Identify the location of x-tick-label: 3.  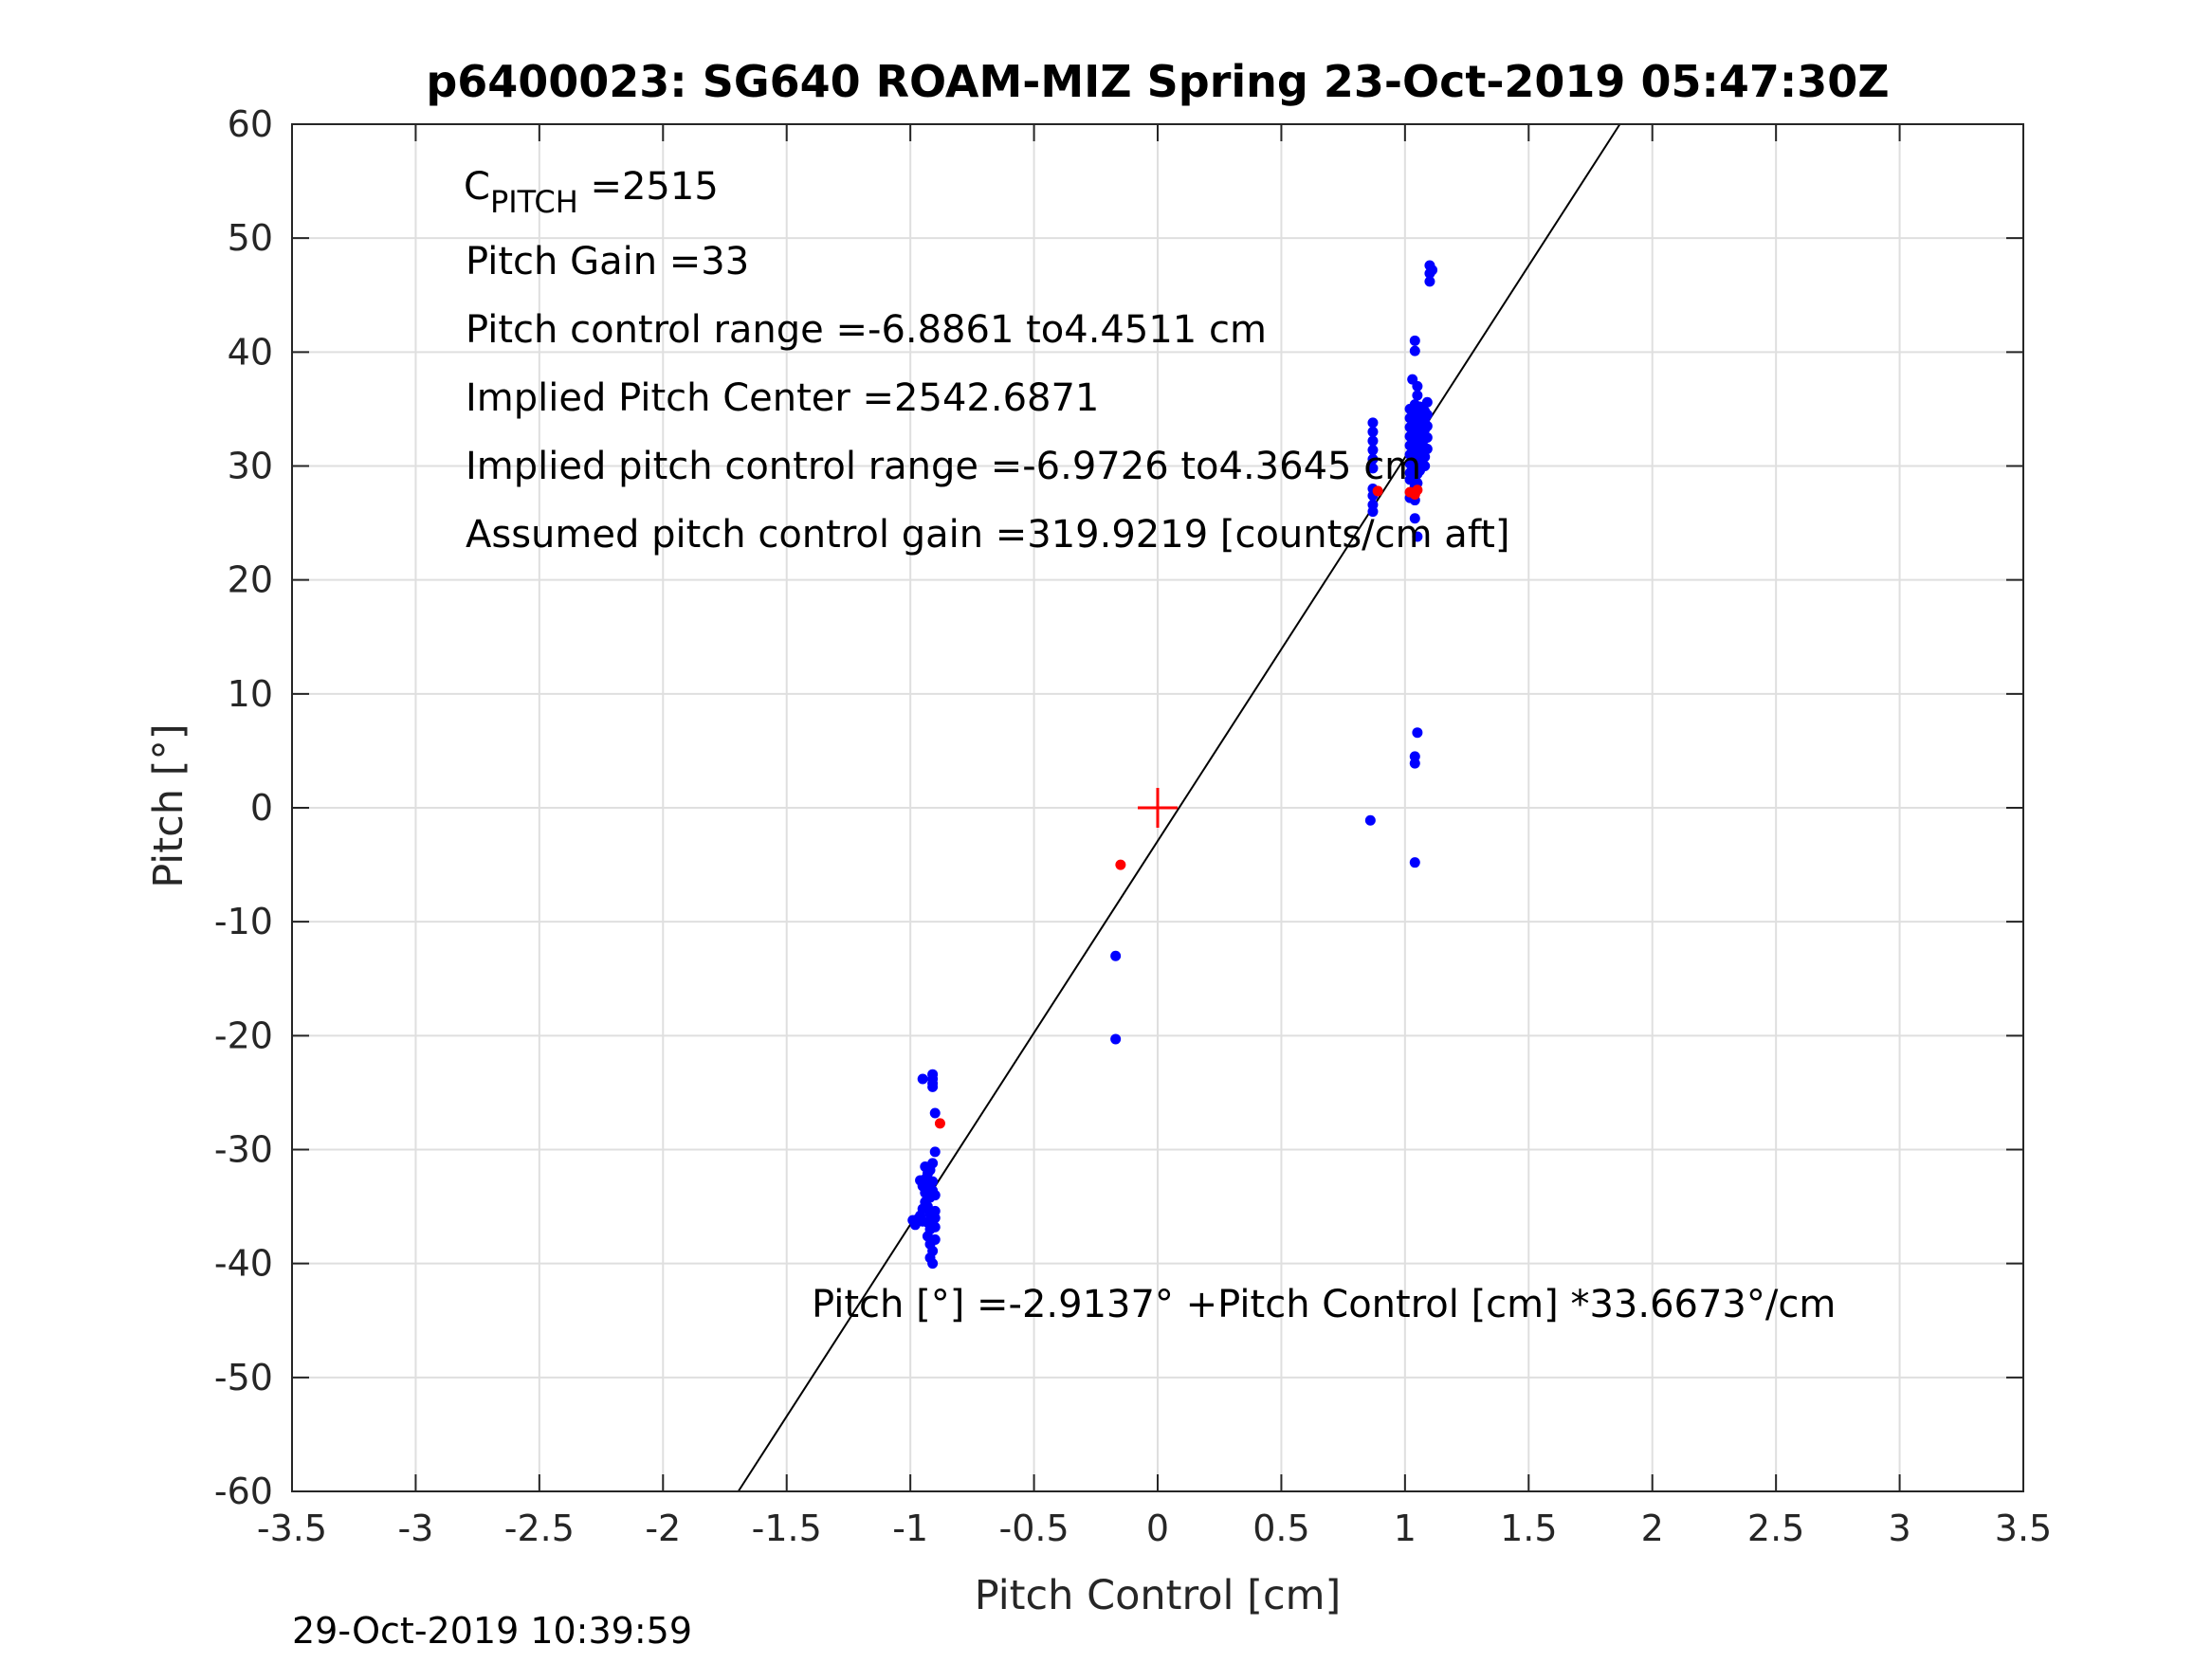
(1899, 1529).